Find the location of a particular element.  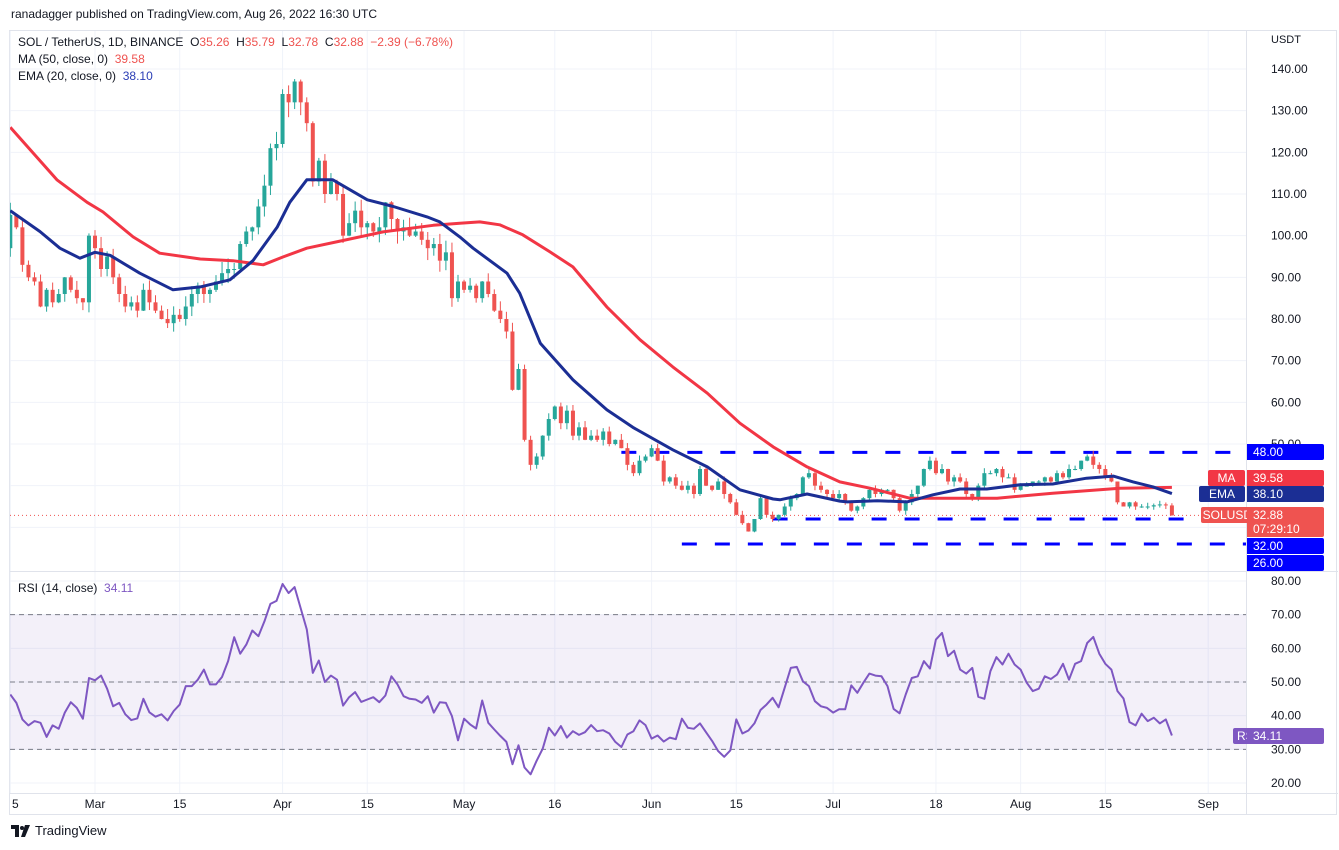

low-label: L is located at coordinates (285, 42).